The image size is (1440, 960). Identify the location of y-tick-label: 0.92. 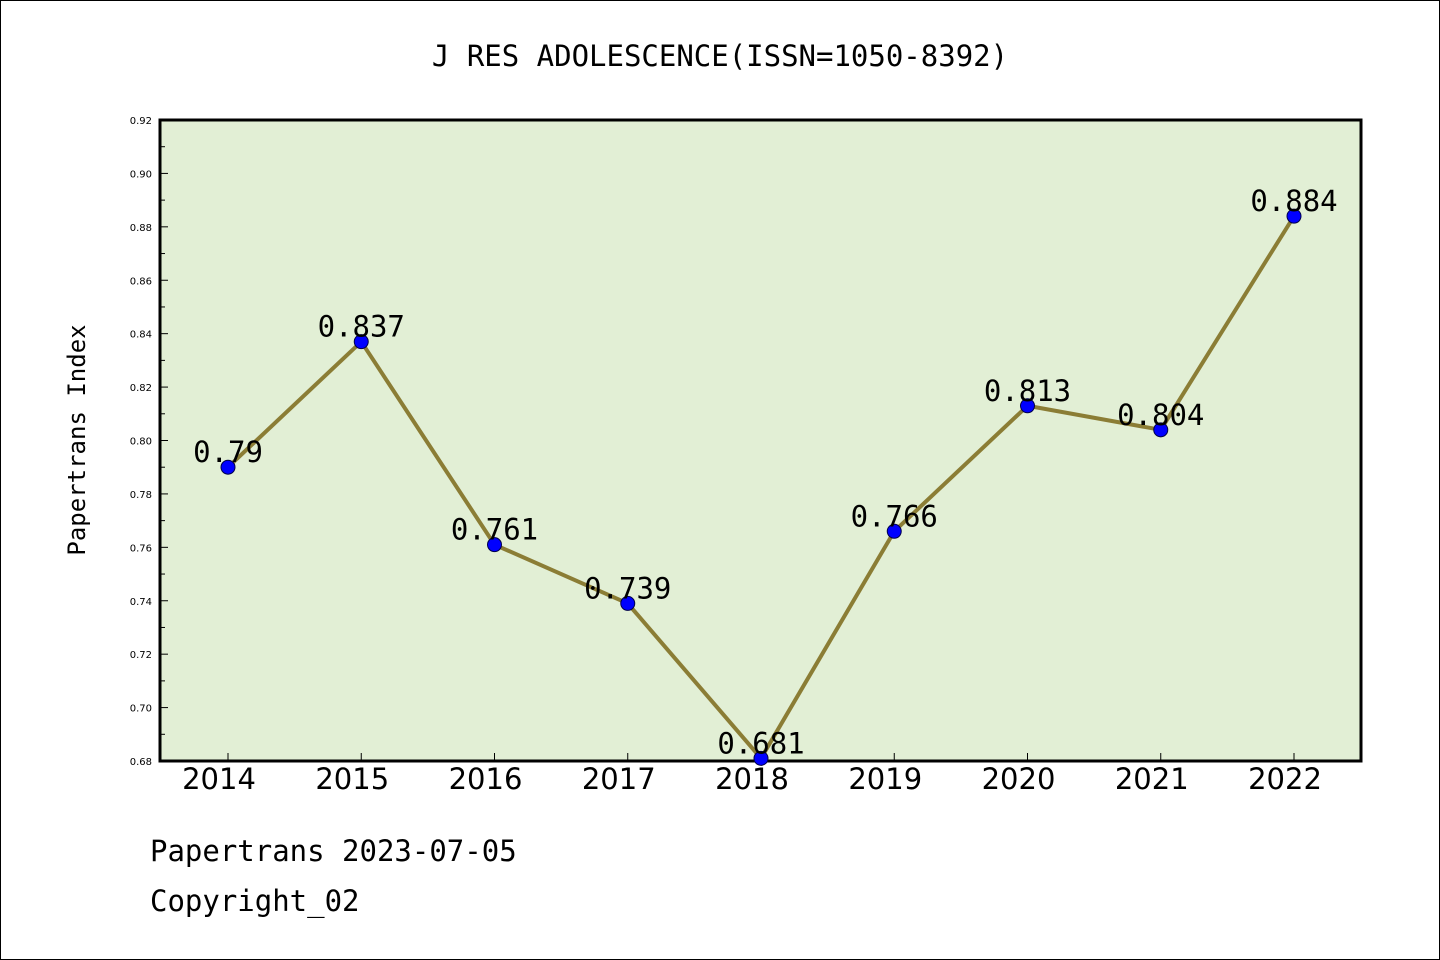
(141, 121).